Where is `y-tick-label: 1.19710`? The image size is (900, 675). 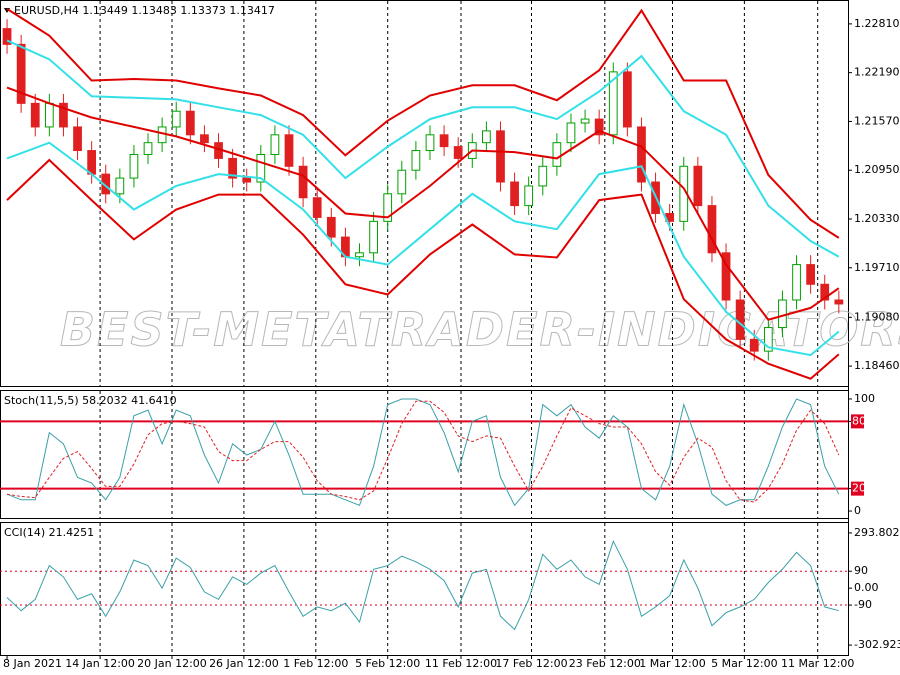
y-tick-label: 1.19710 is located at coordinates (877, 267).